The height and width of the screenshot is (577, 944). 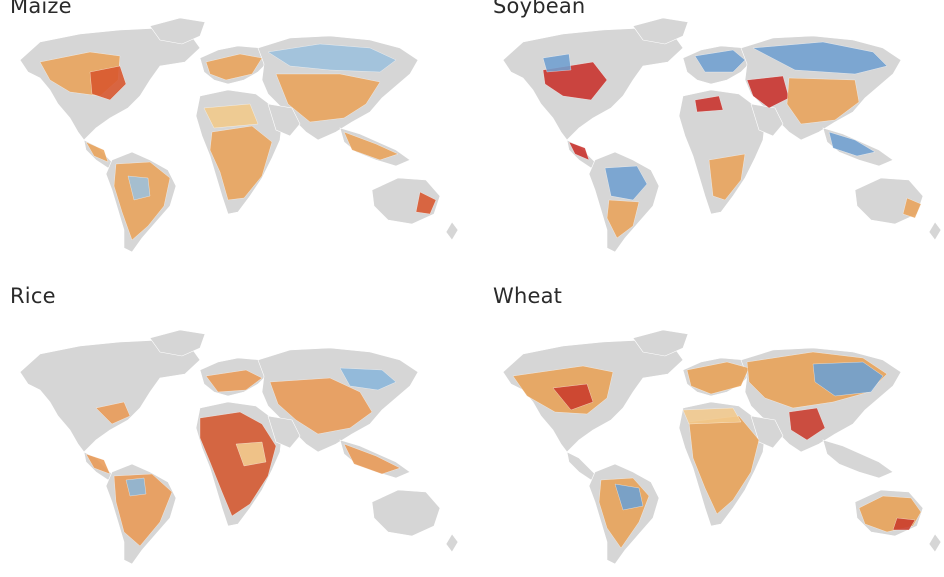 I want to click on landmass-north-america, so click(x=110, y=396).